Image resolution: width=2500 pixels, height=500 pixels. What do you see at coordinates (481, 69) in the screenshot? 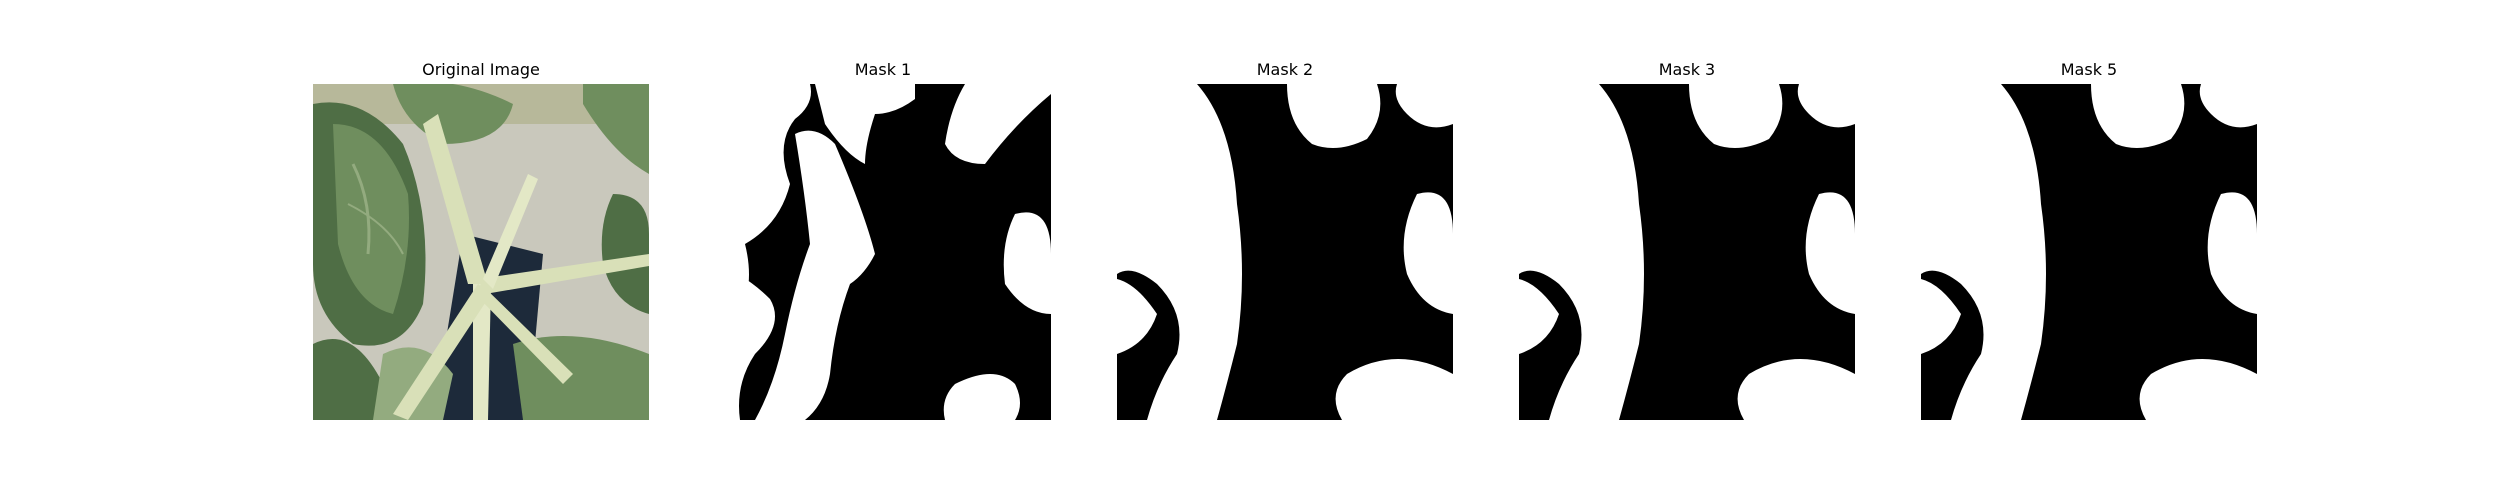
I see `panel-title: Original Image` at bounding box center [481, 69].